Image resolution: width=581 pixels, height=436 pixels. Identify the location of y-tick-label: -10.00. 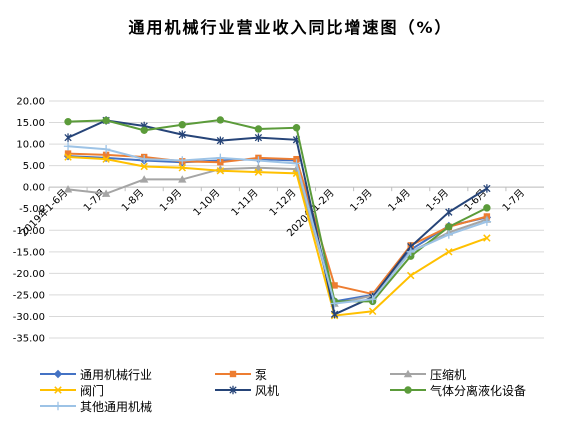
(29, 231).